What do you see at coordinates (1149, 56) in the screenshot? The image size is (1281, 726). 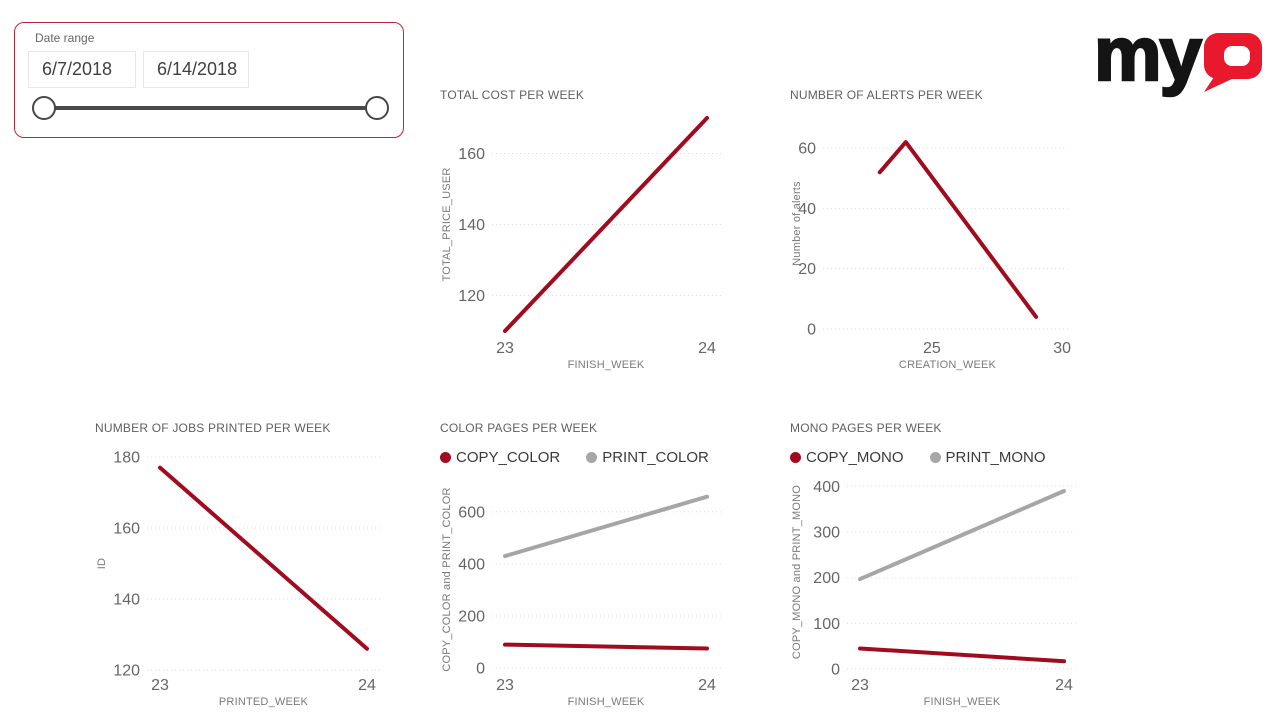 I see `logo-text-my: my` at bounding box center [1149, 56].